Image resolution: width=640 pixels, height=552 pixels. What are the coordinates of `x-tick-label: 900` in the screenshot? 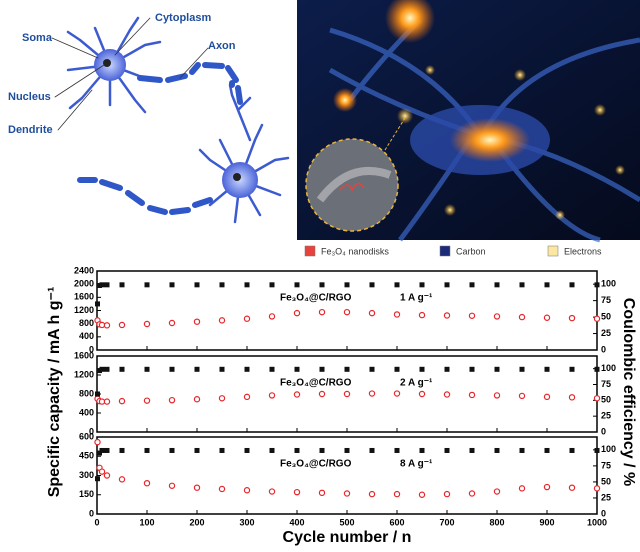 It's located at (546, 522).